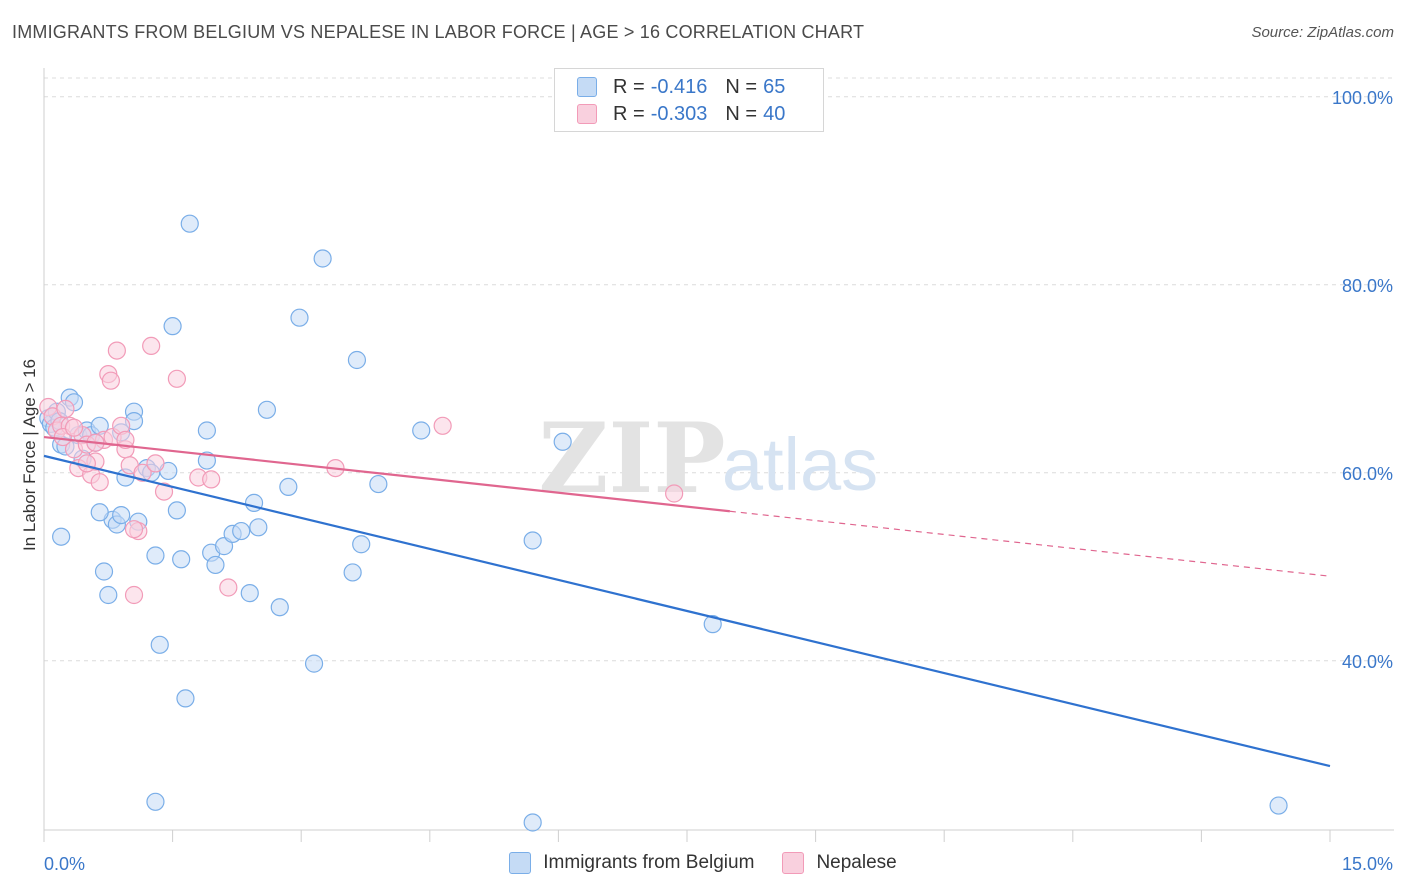  What do you see at coordinates (1030, 543) in the screenshot?
I see `trend-line-nepalese-dashed` at bounding box center [1030, 543].